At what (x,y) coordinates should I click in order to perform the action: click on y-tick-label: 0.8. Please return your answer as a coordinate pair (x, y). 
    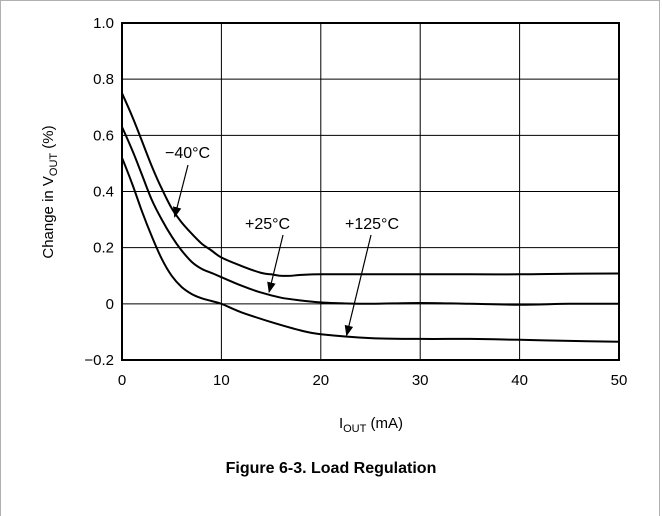
    Looking at the image, I should click on (103, 79).